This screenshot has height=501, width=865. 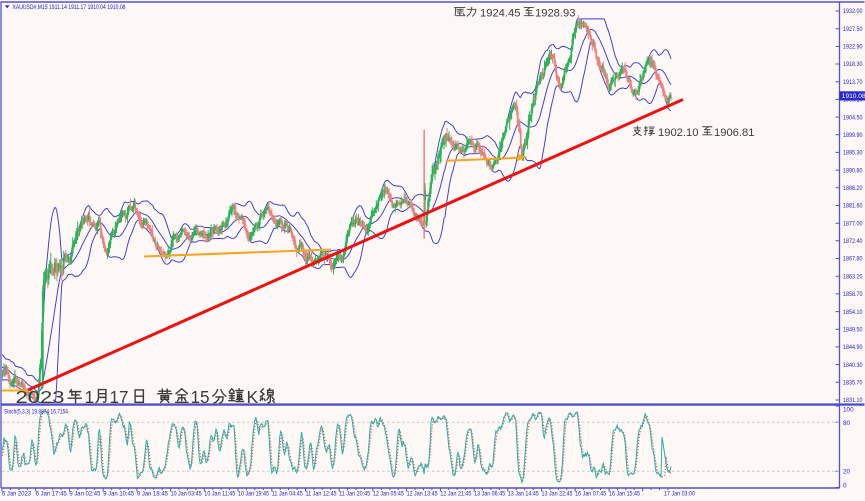 What do you see at coordinates (853, 294) in the screenshot?
I see `svg-text: 1858.70` at bounding box center [853, 294].